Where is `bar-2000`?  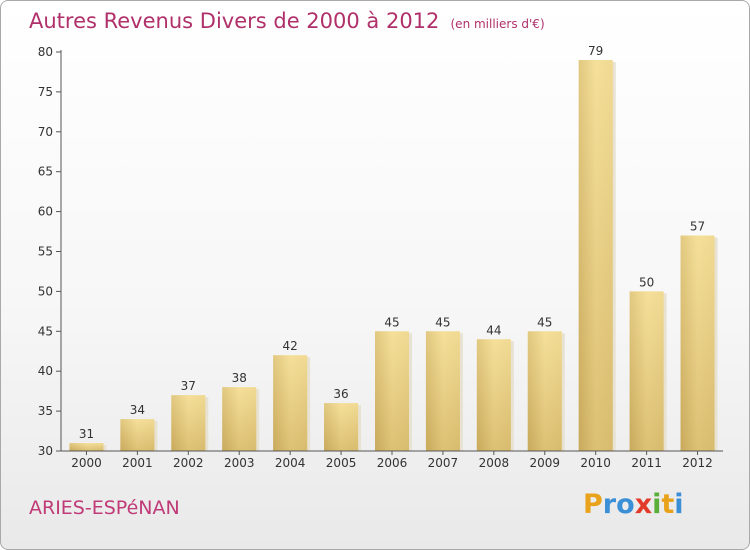 bar-2000 is located at coordinates (88, 447).